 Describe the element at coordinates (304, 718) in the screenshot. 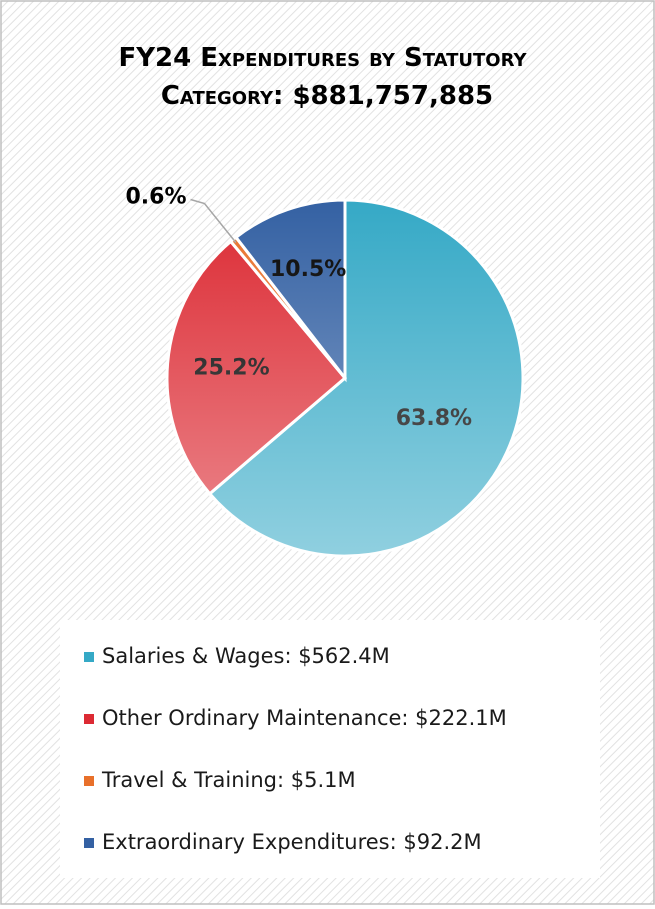

I see `legend-label: Other Ordinary Maintenance: $222.1M` at that location.